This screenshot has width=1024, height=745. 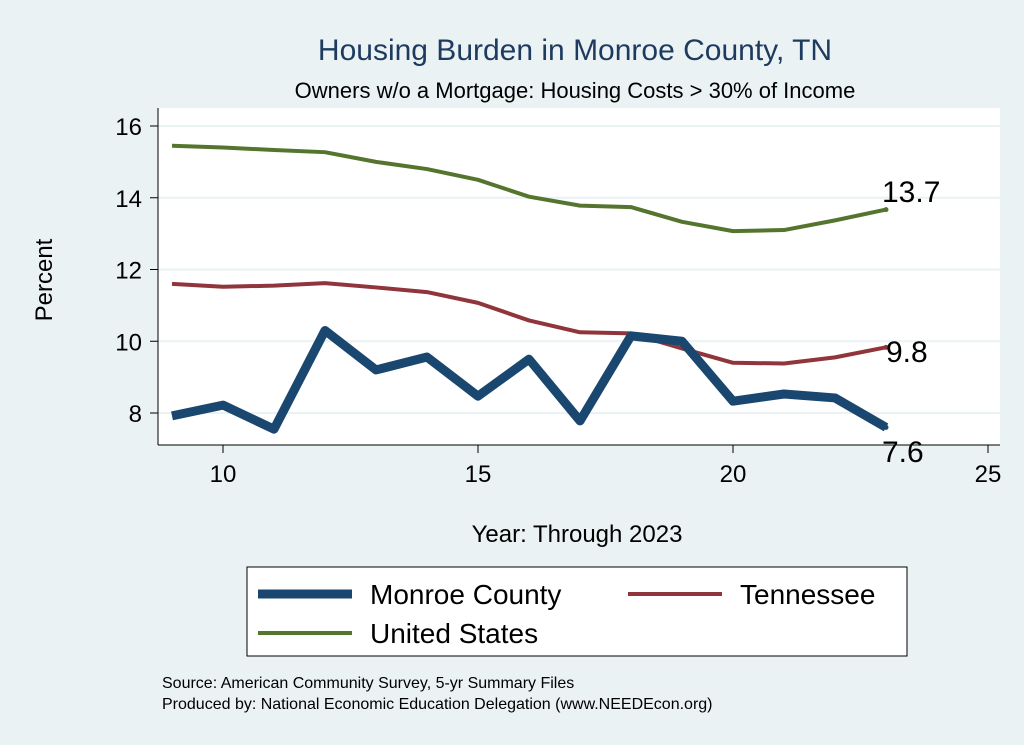 I want to click on end-value-label: 7.6, so click(x=903, y=452).